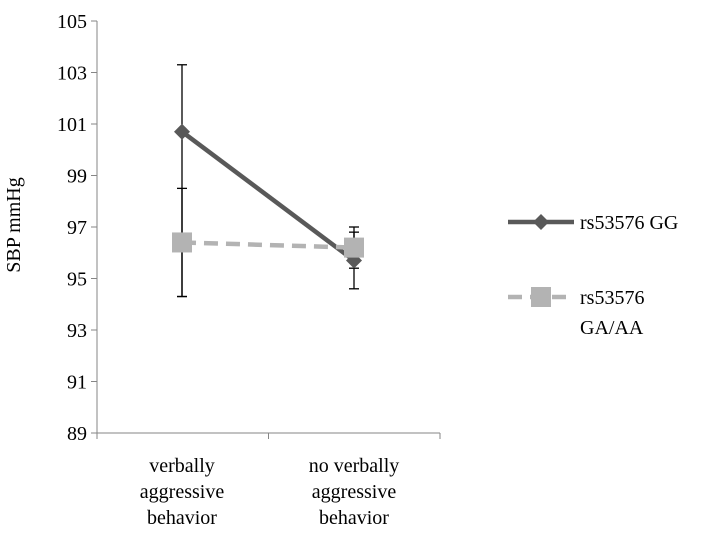 The image size is (723, 543). I want to click on x-category-label: verbally aggressive behavior, so click(182, 492).